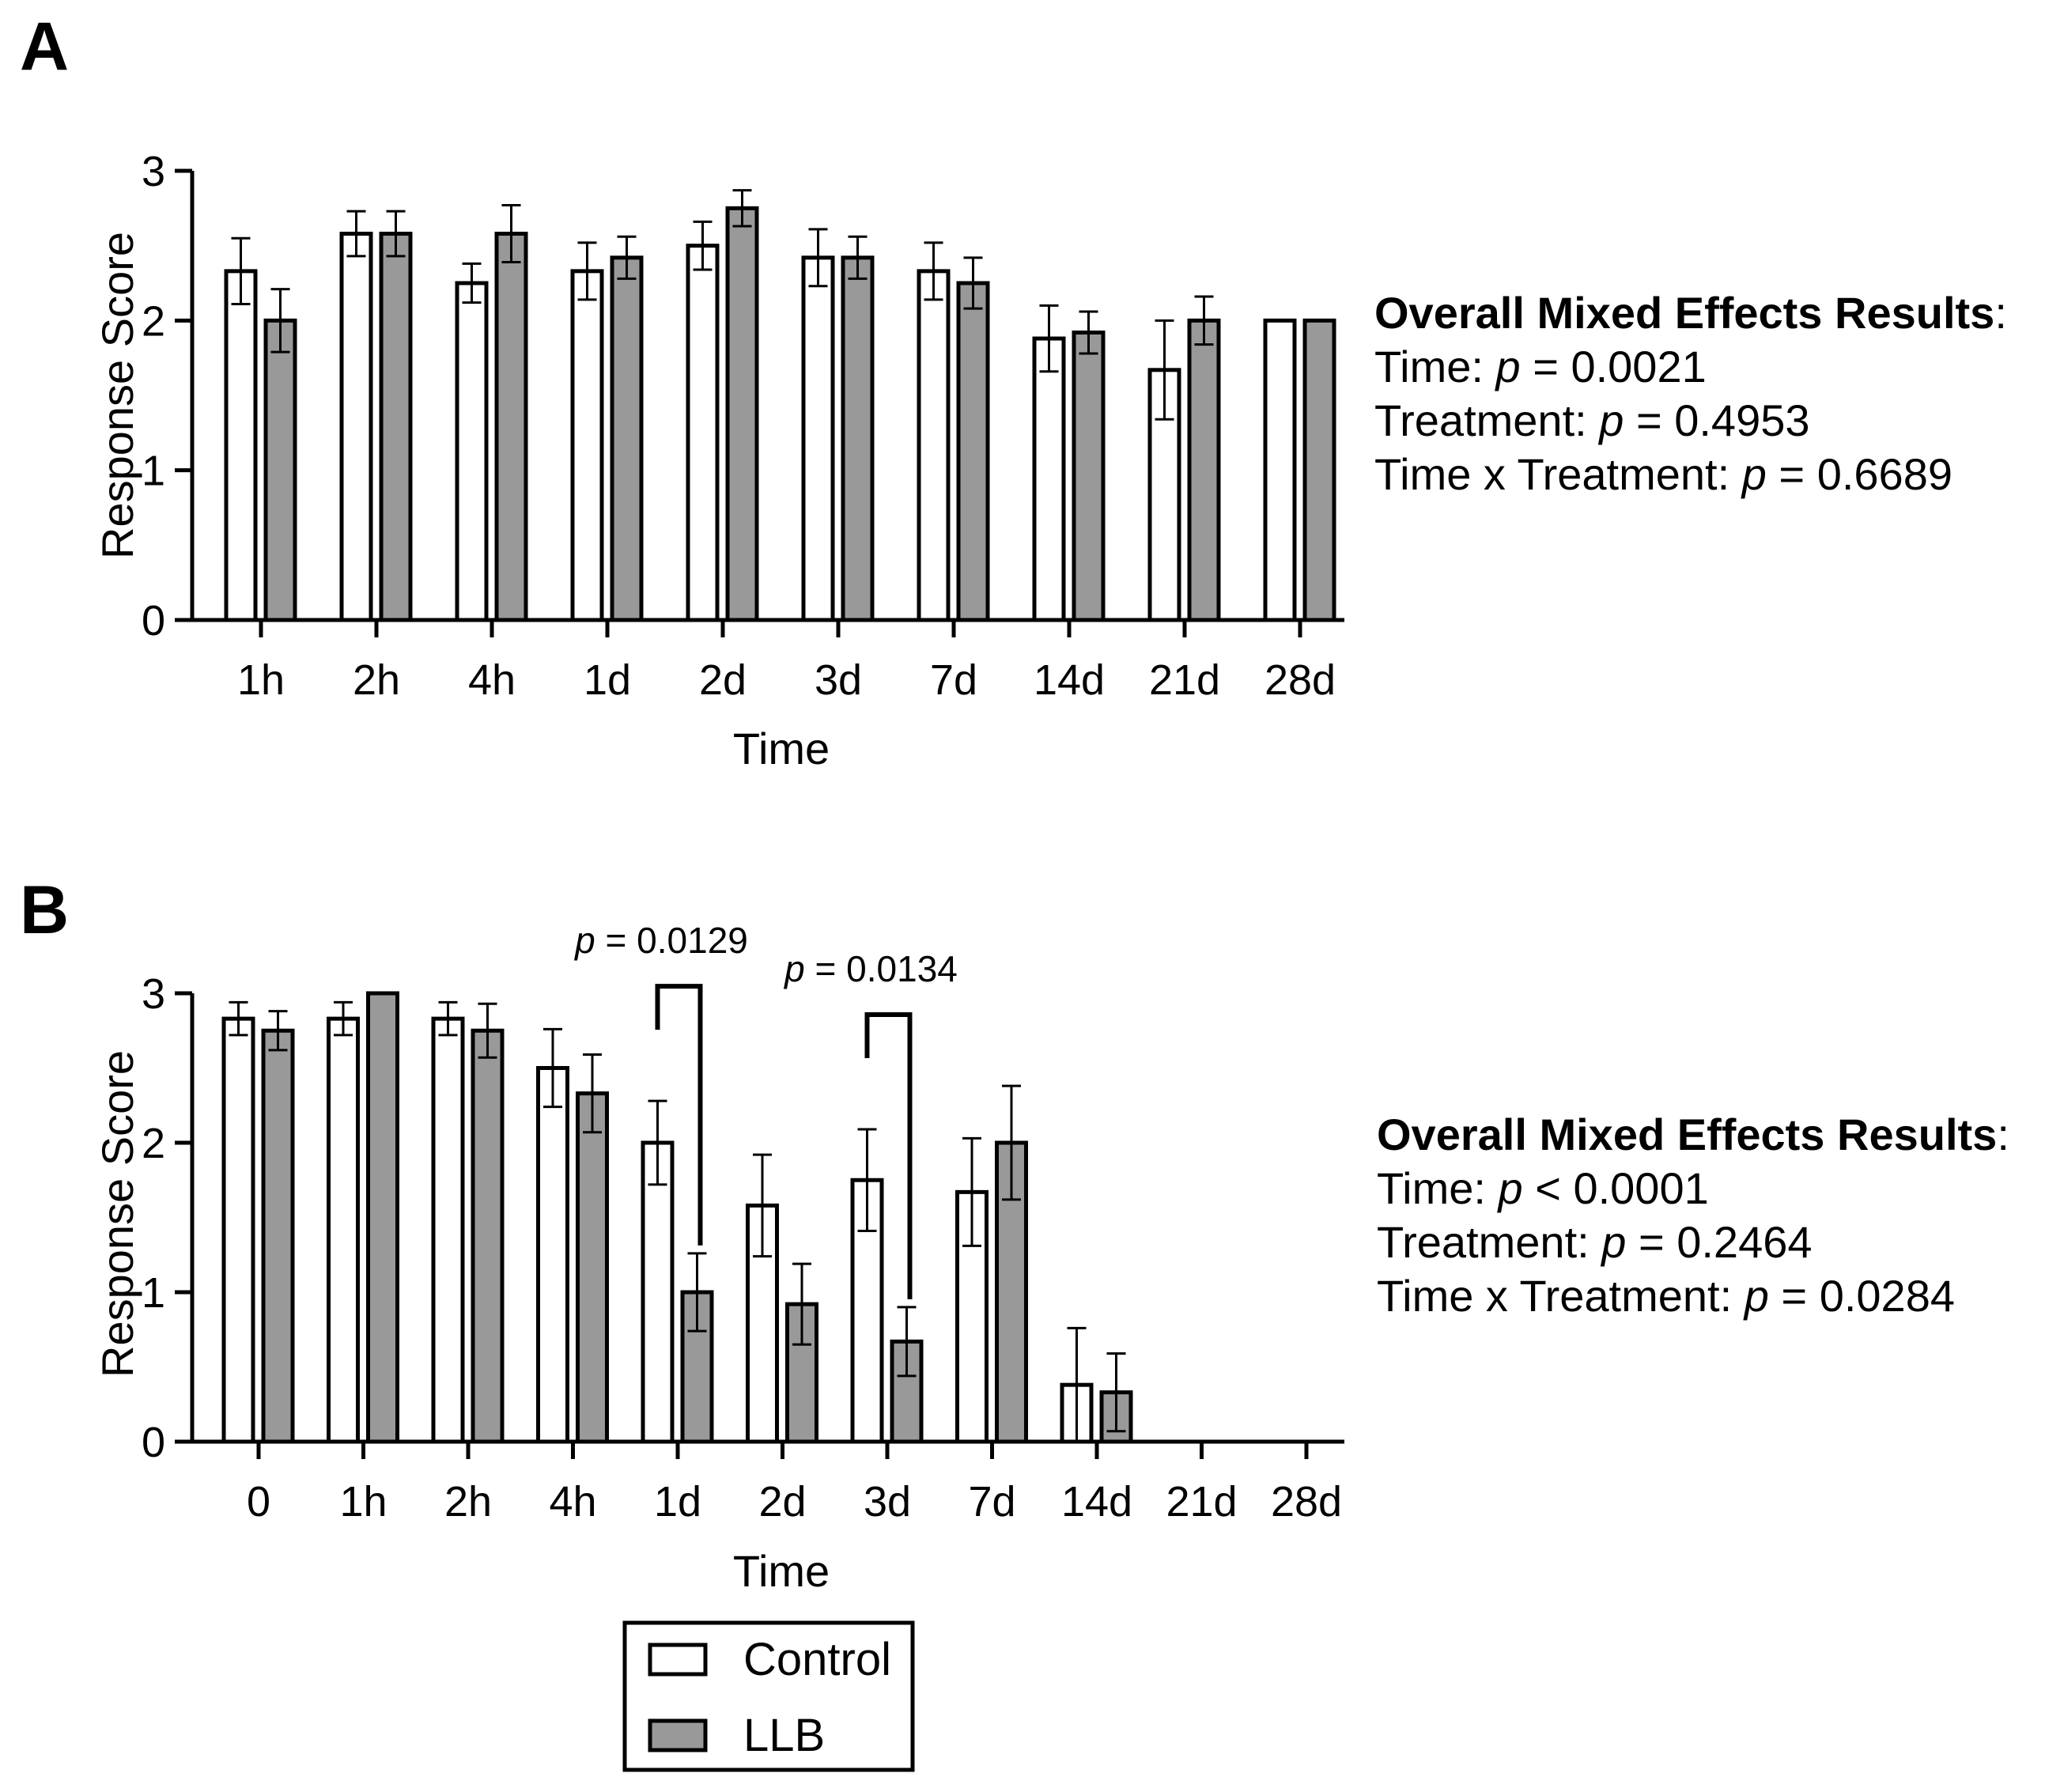 Image resolution: width=2064 pixels, height=1792 pixels. What do you see at coordinates (1691, 313) in the screenshot?
I see `stats-title-a: Overall Mixed Effects Results:` at bounding box center [1691, 313].